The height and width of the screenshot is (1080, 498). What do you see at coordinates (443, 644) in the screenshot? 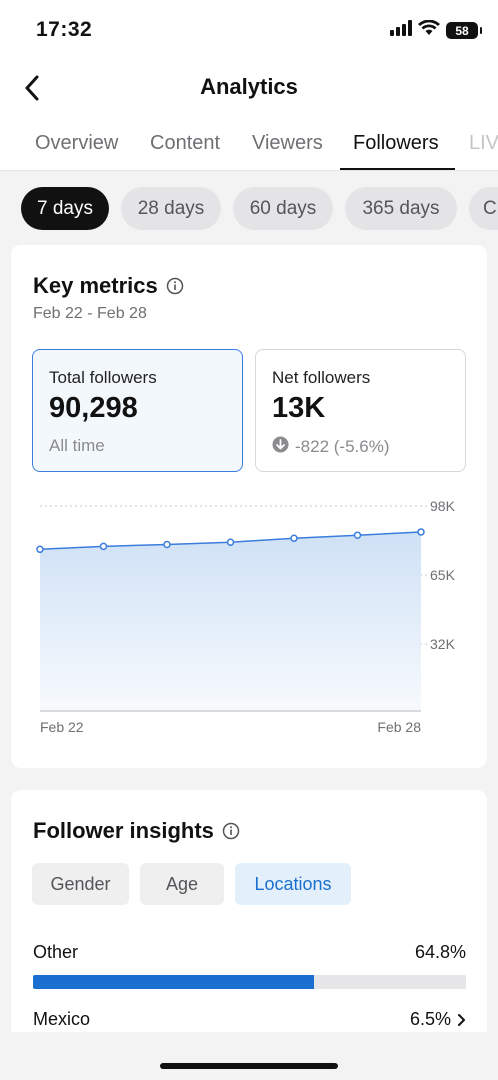
I see `y-tick-label: 32K` at bounding box center [443, 644].